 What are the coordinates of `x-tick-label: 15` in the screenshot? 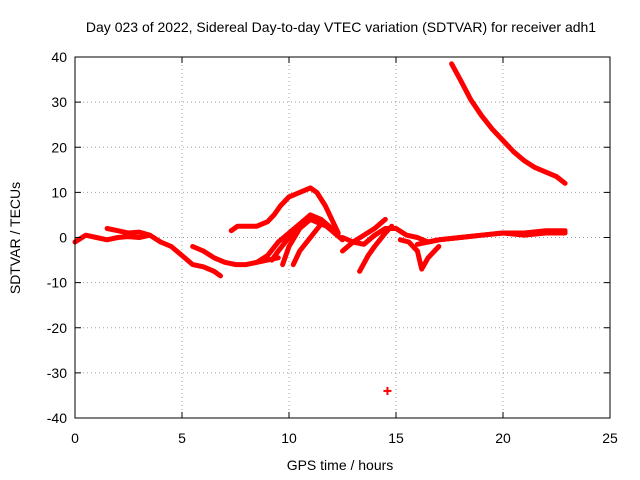 It's located at (396, 438).